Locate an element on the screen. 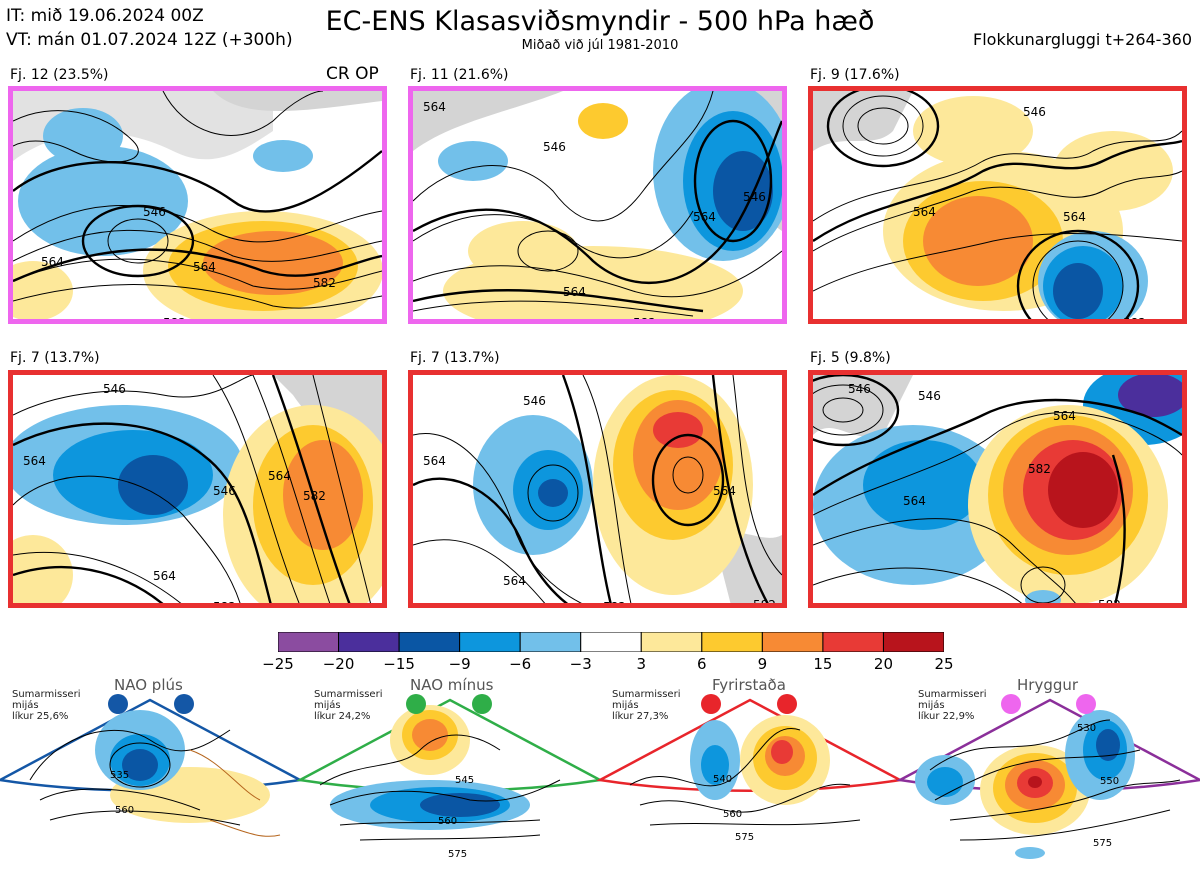 The width and height of the screenshot is (1200, 871). panel-cluster-9: 546 564 564 582 is located at coordinates (997, 205).